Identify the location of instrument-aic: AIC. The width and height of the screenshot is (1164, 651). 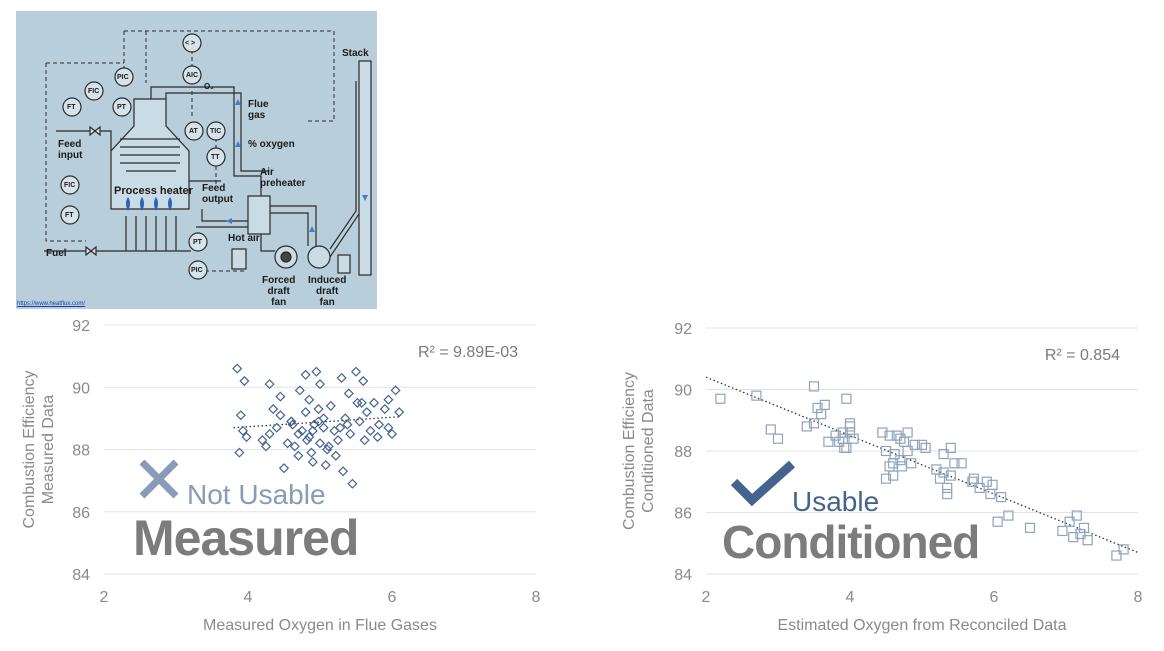
(192, 75).